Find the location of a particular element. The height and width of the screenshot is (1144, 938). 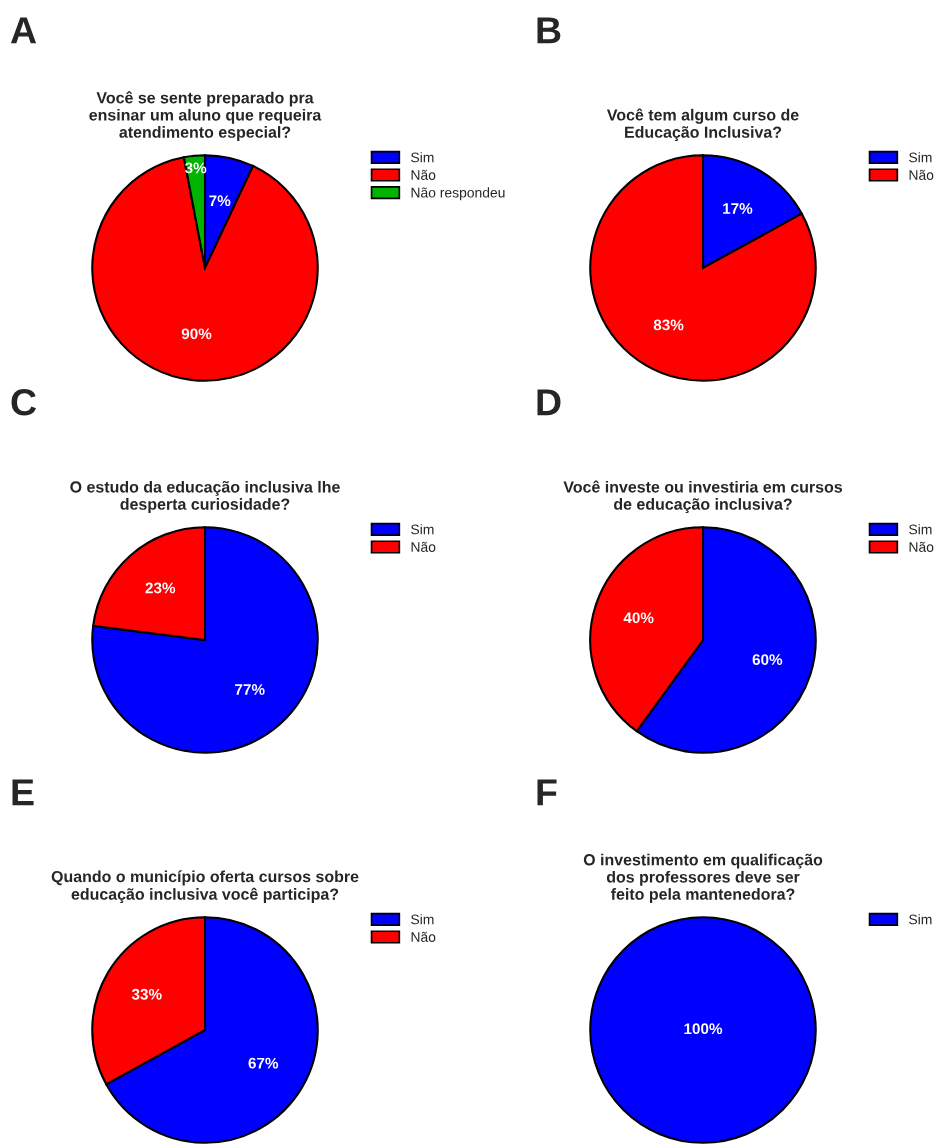

text: A is located at coordinates (23, 30).